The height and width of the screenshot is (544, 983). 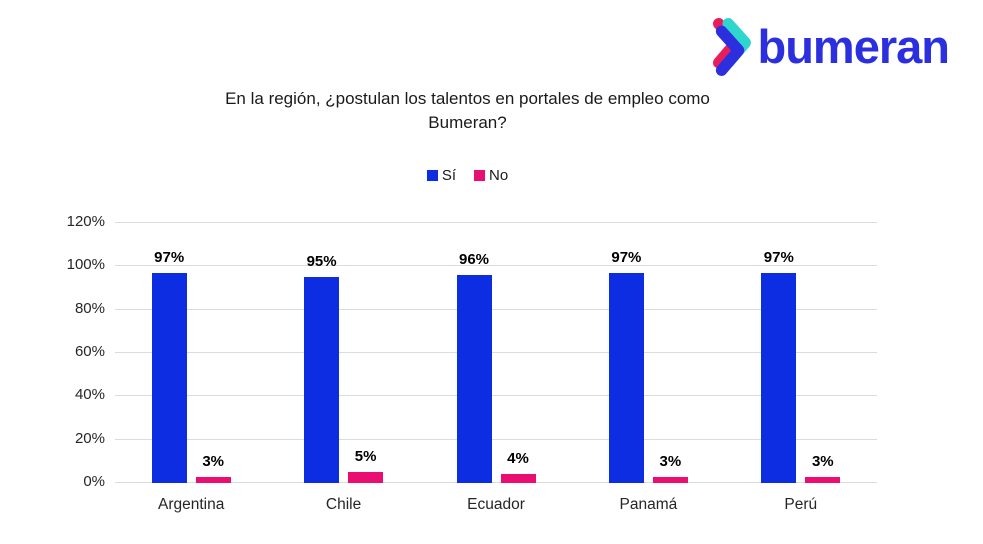 I want to click on bar-value-label: 5%, so click(x=365, y=457).